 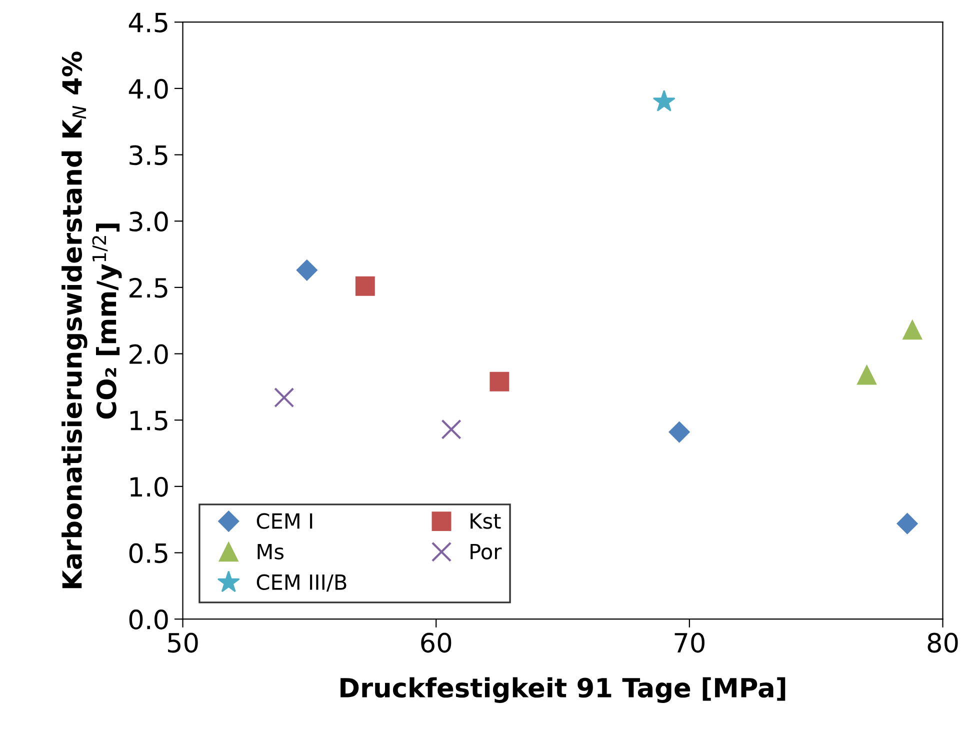 What do you see at coordinates (284, 521) in the screenshot?
I see `legend-label: CEM I` at bounding box center [284, 521].